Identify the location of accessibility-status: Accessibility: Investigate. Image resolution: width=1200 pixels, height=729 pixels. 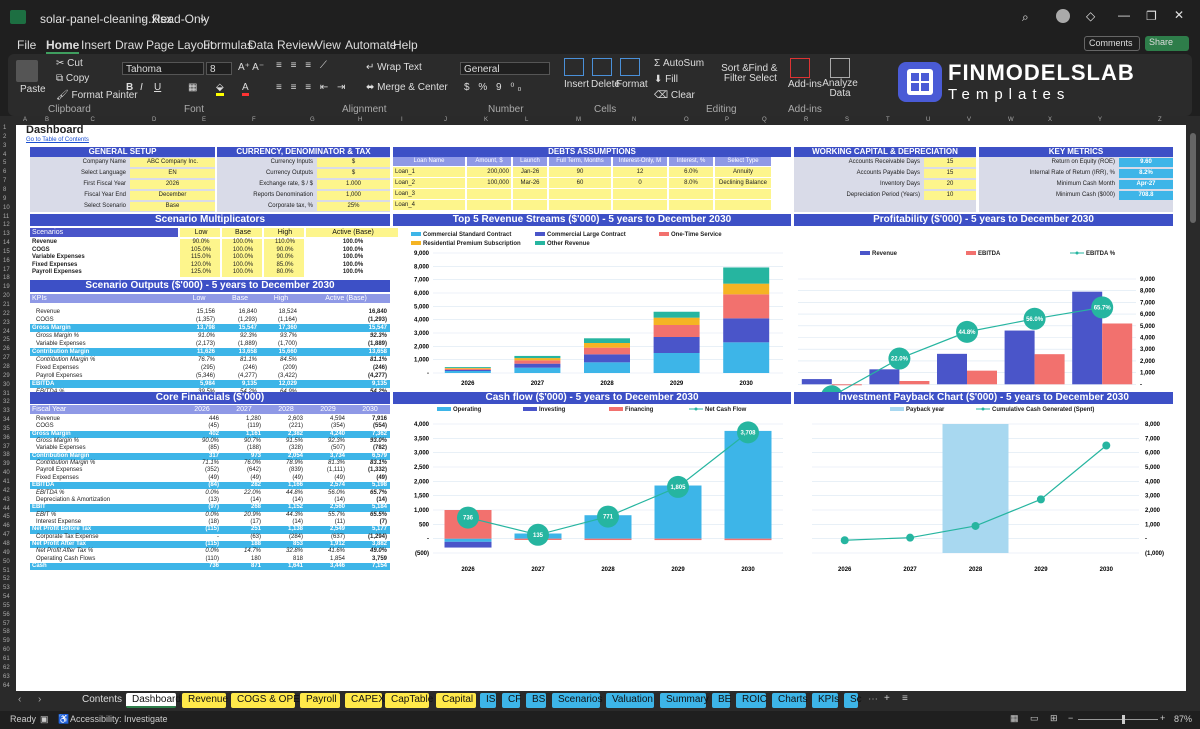
(119, 719).